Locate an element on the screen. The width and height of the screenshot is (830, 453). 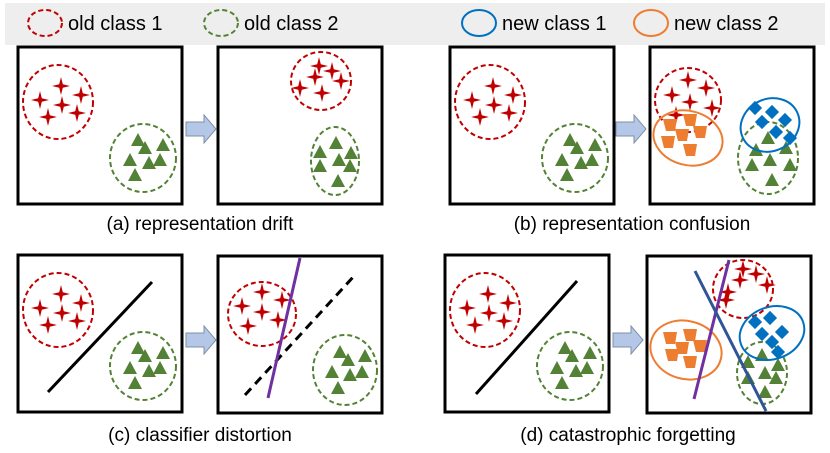
caption-a: (a) representation drift is located at coordinates (201, 224).